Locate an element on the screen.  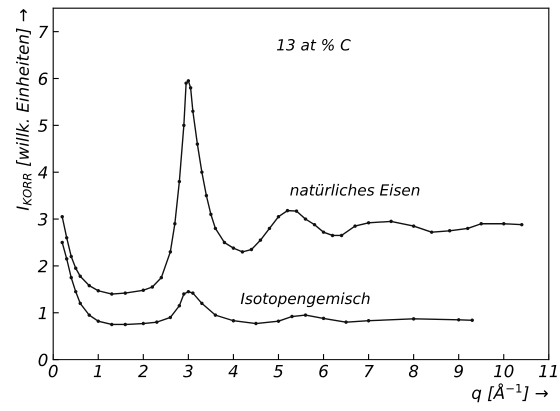
x-tick-label: 5 is located at coordinates (278, 371).